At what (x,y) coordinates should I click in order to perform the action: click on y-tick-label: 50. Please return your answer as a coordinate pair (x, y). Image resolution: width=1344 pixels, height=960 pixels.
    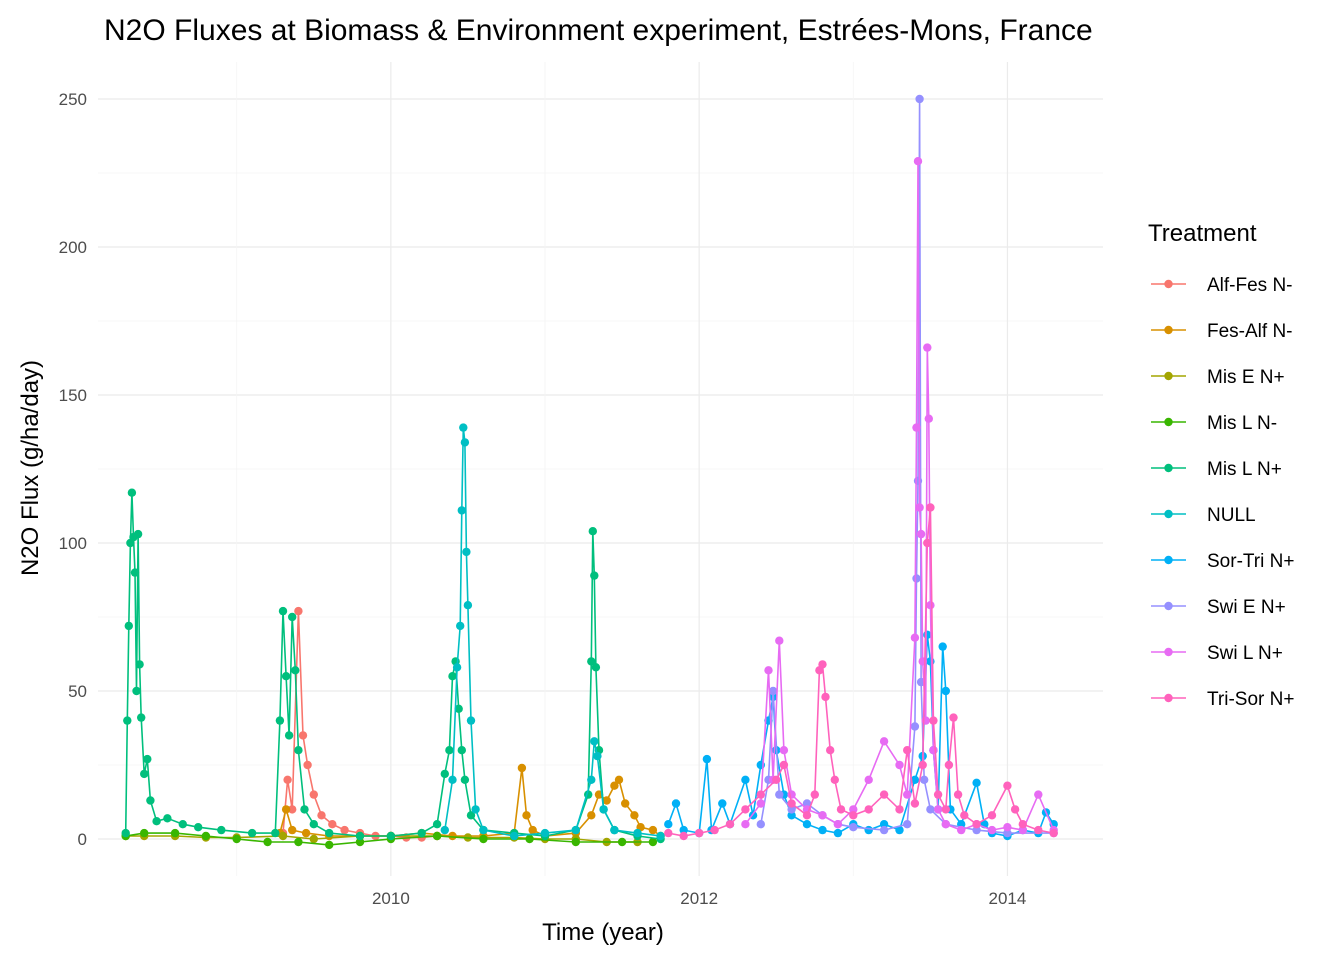
    Looking at the image, I should click on (77, 691).